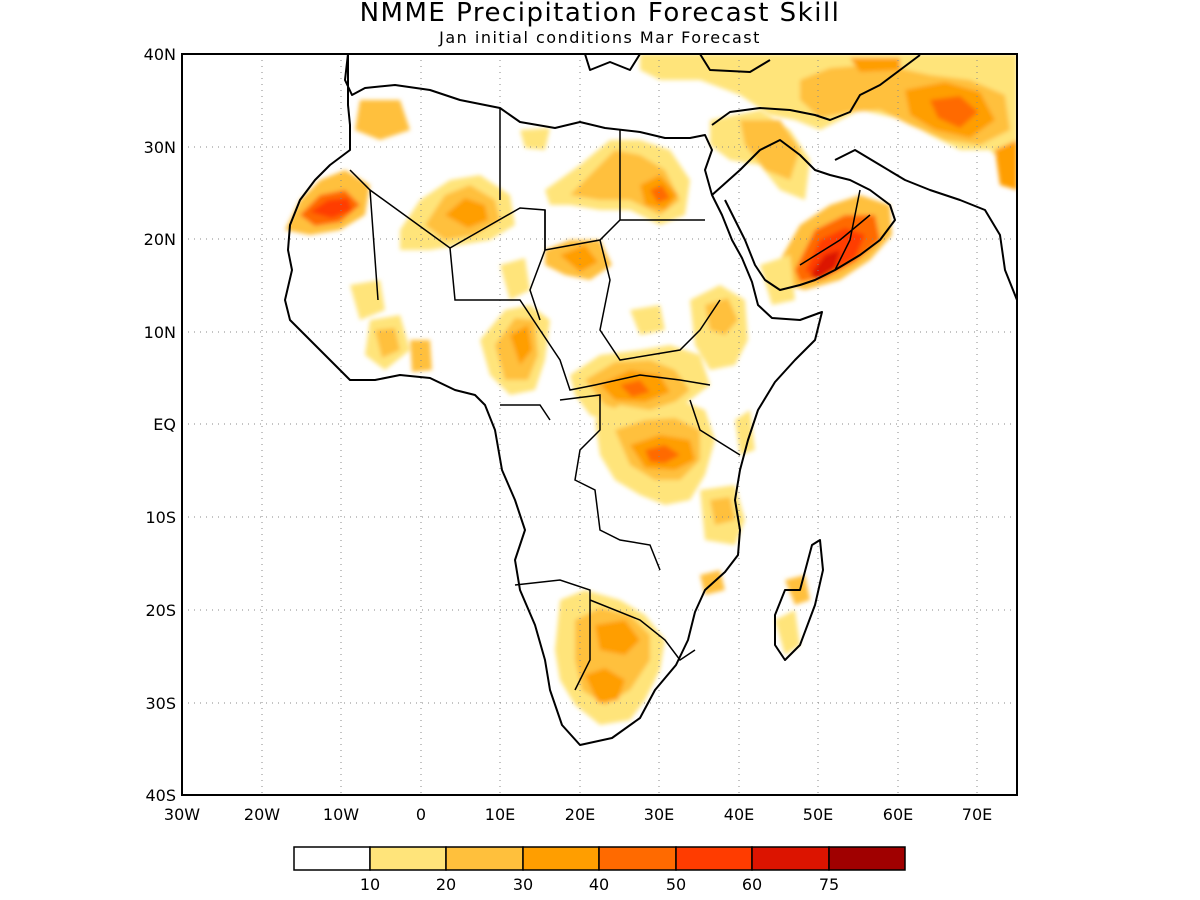 The width and height of the screenshot is (1200, 900). What do you see at coordinates (370, 884) in the screenshot?
I see `legend-label: 10` at bounding box center [370, 884].